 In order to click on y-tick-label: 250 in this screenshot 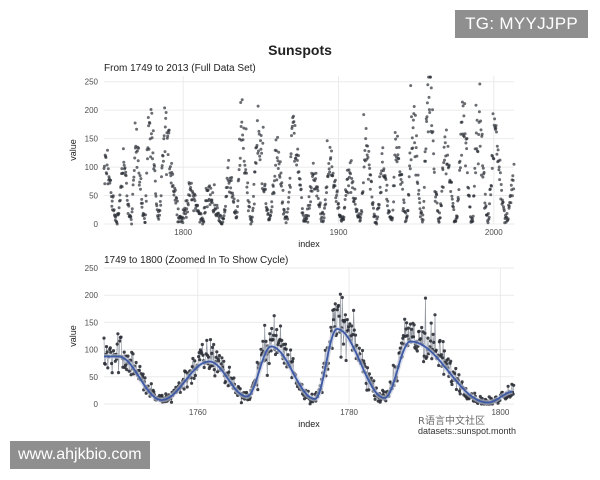, I will do `click(92, 268)`.